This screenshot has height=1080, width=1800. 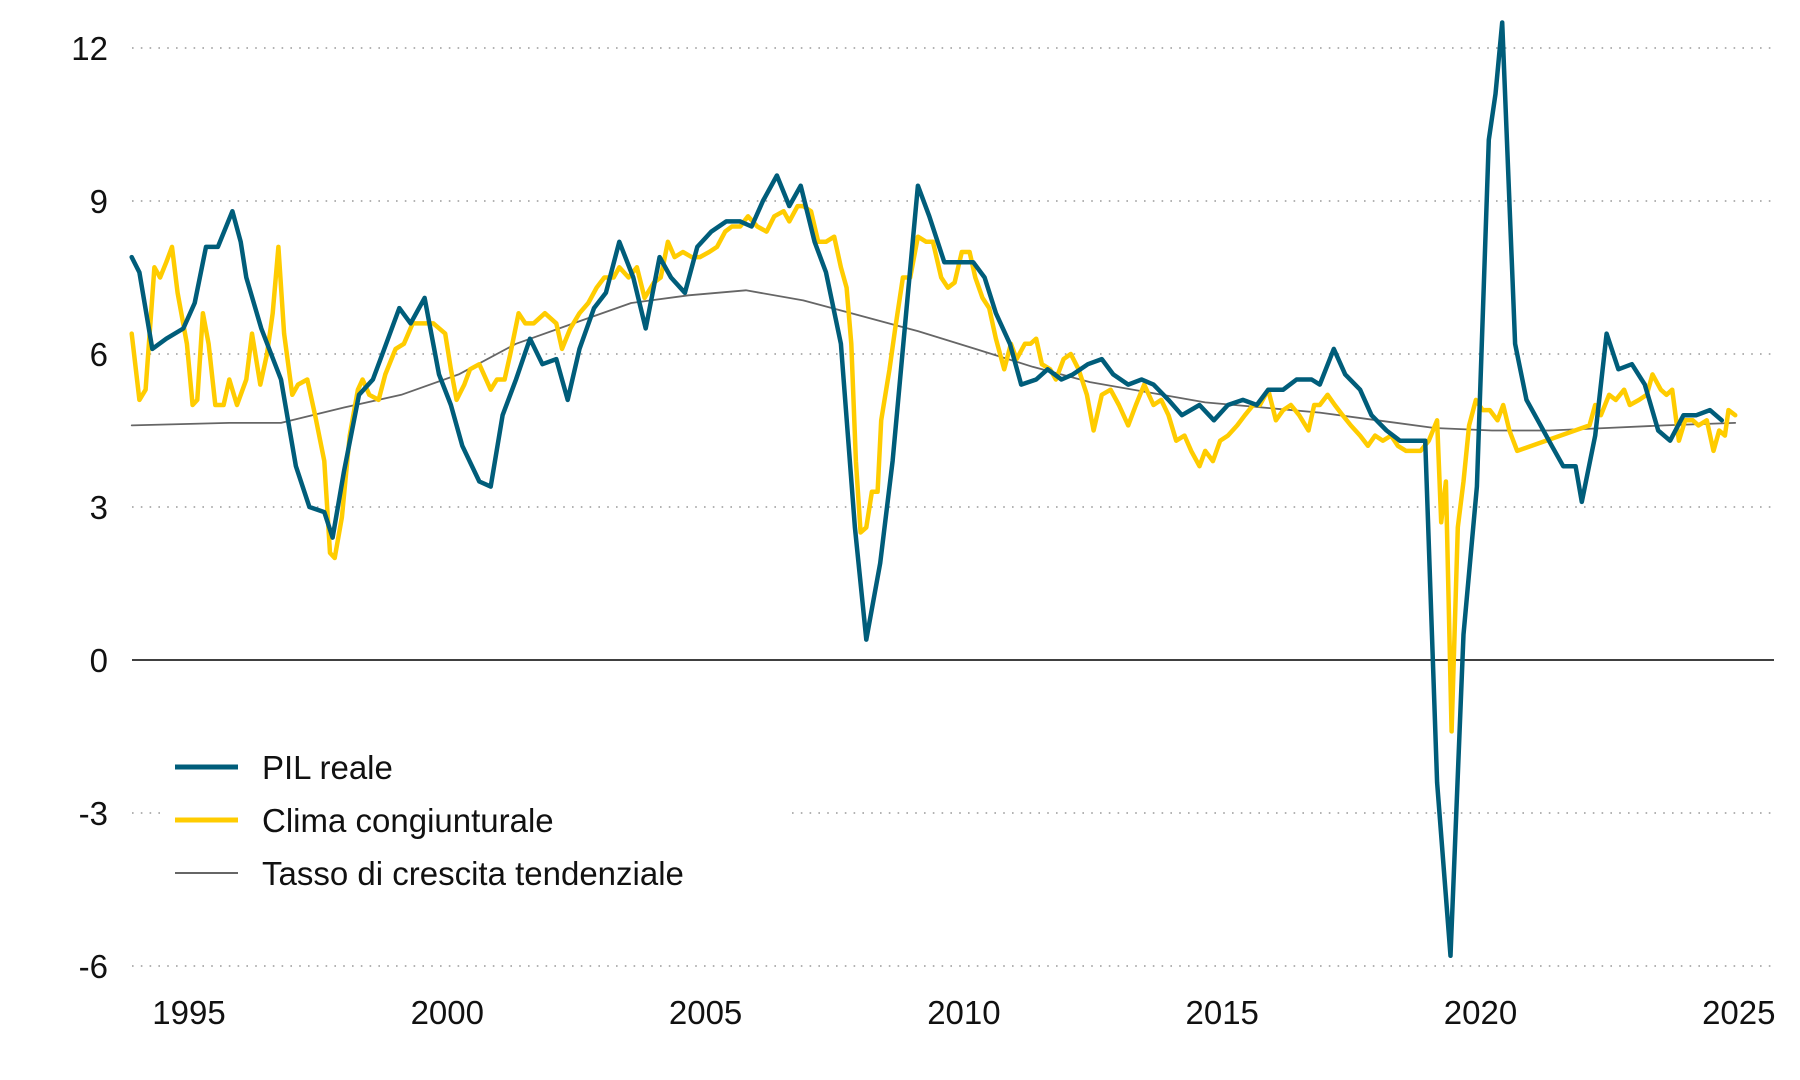 What do you see at coordinates (447, 1012) in the screenshot?
I see `x-tick-label: 2000` at bounding box center [447, 1012].